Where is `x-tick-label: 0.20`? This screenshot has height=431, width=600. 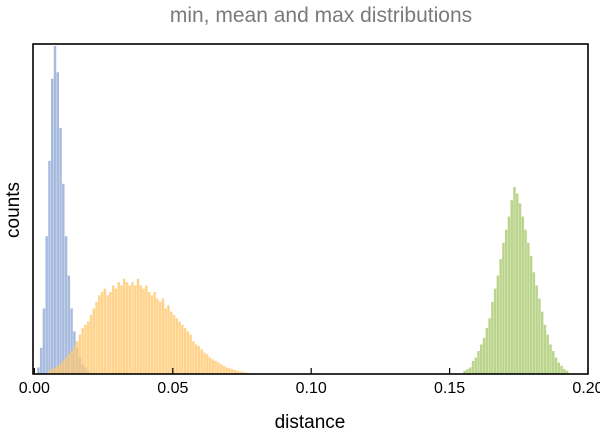 x-tick-label: 0.20 is located at coordinates (586, 388).